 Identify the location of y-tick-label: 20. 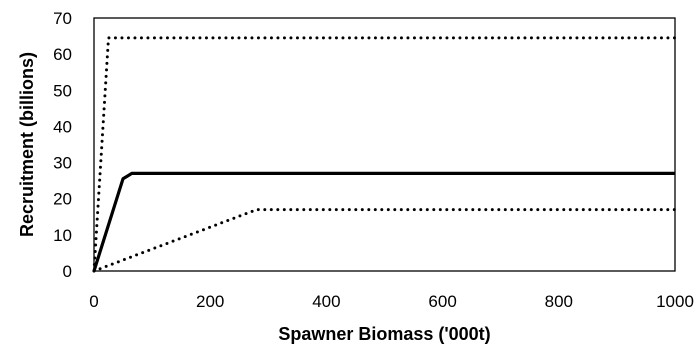
(62, 199).